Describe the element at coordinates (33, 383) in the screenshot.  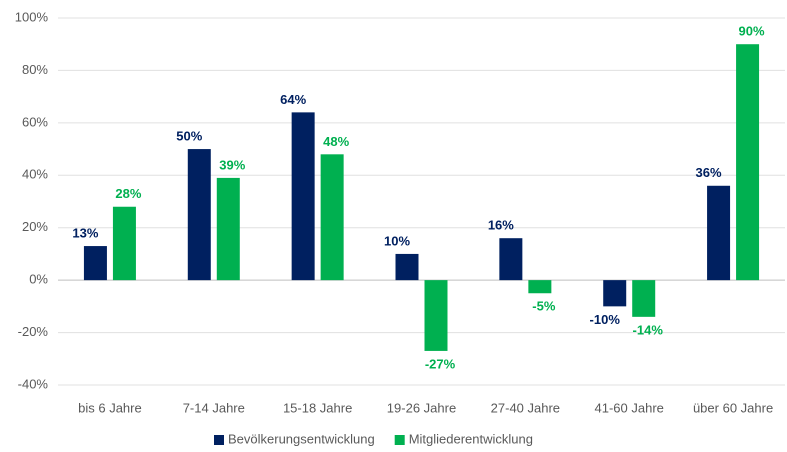
I see `y-tick-label: -40%` at that location.